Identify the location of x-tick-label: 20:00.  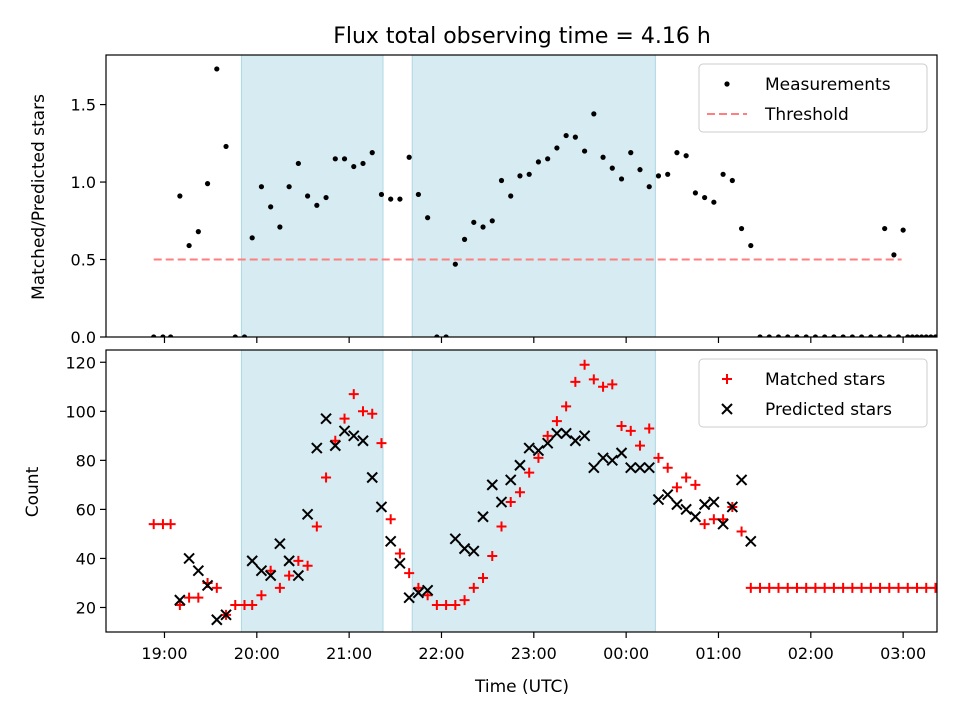
(257, 653).